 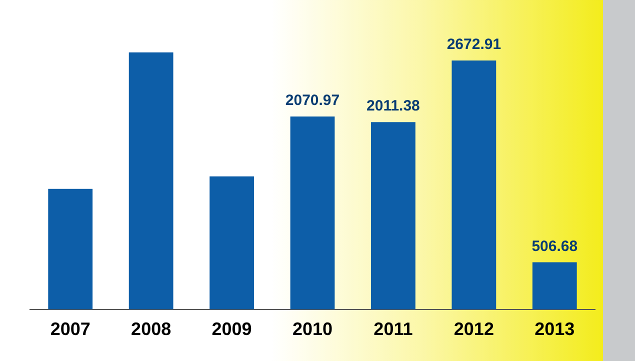 What do you see at coordinates (312, 101) in the screenshot?
I see `data-label: 2070.97` at bounding box center [312, 101].